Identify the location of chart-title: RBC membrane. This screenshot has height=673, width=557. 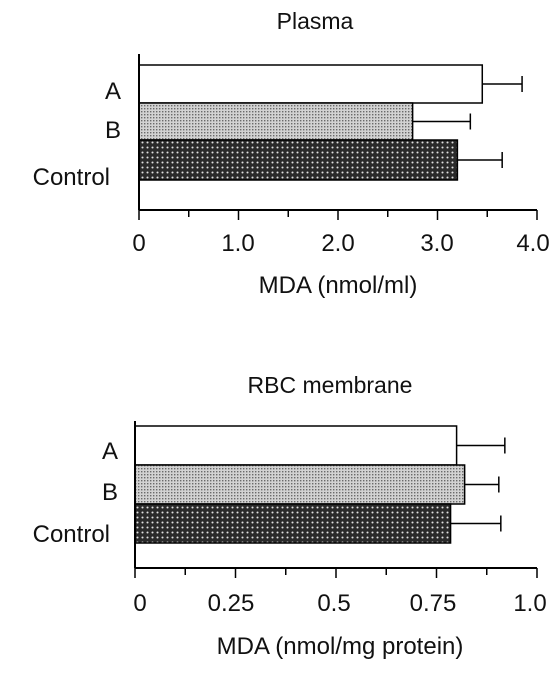
(330, 385).